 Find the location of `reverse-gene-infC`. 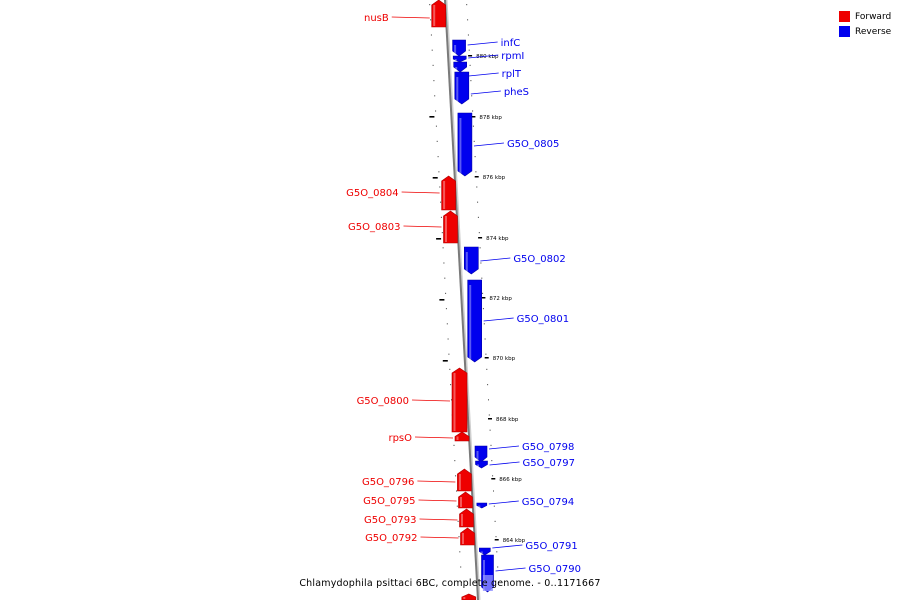

reverse-gene-infC is located at coordinates (459, 48).